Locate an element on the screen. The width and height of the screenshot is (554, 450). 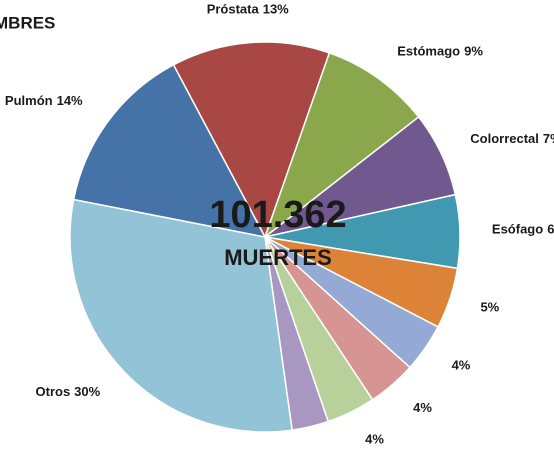
value-label: 5% is located at coordinates (489, 307).